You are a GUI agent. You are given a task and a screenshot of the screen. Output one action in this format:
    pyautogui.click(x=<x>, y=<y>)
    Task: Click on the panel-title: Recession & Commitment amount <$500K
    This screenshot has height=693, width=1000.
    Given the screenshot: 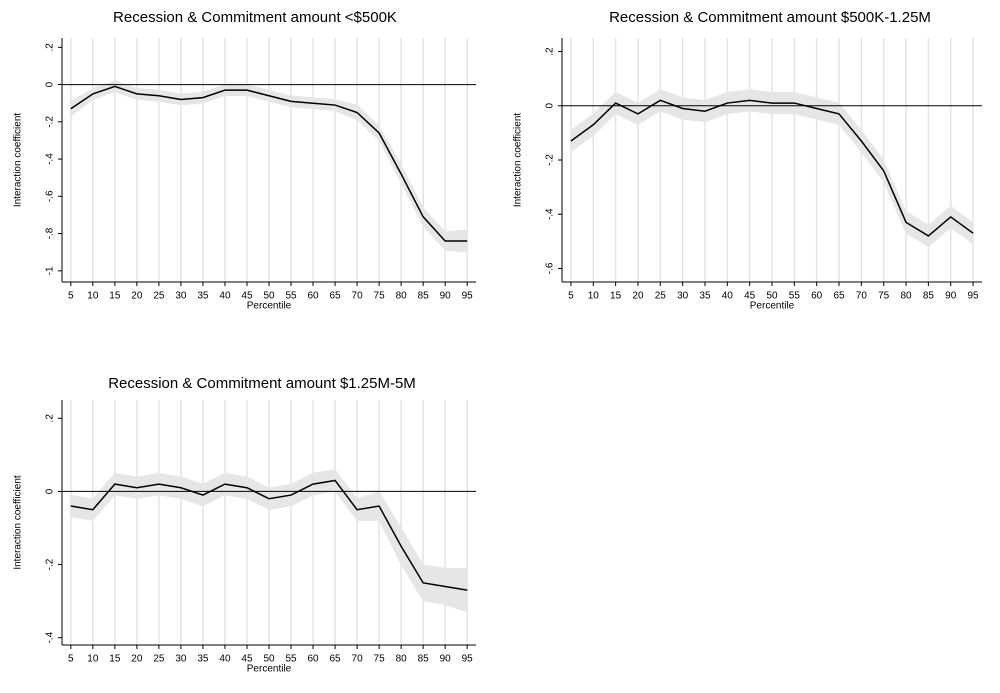 What is the action you would take?
    pyautogui.click(x=255, y=17)
    